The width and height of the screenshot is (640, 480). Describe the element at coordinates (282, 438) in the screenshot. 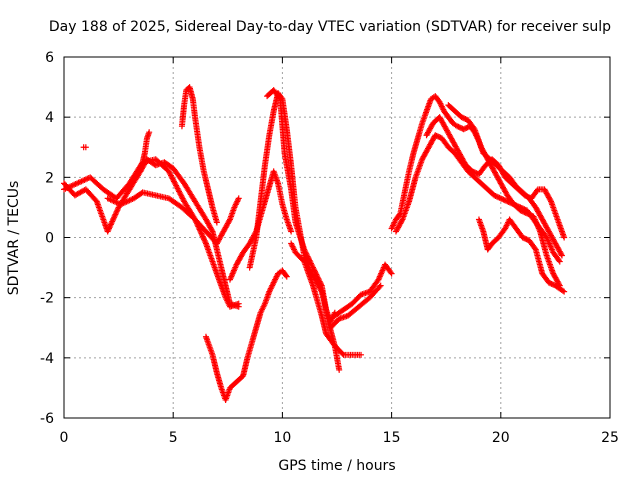

I see `x-tick-label: 10` at that location.